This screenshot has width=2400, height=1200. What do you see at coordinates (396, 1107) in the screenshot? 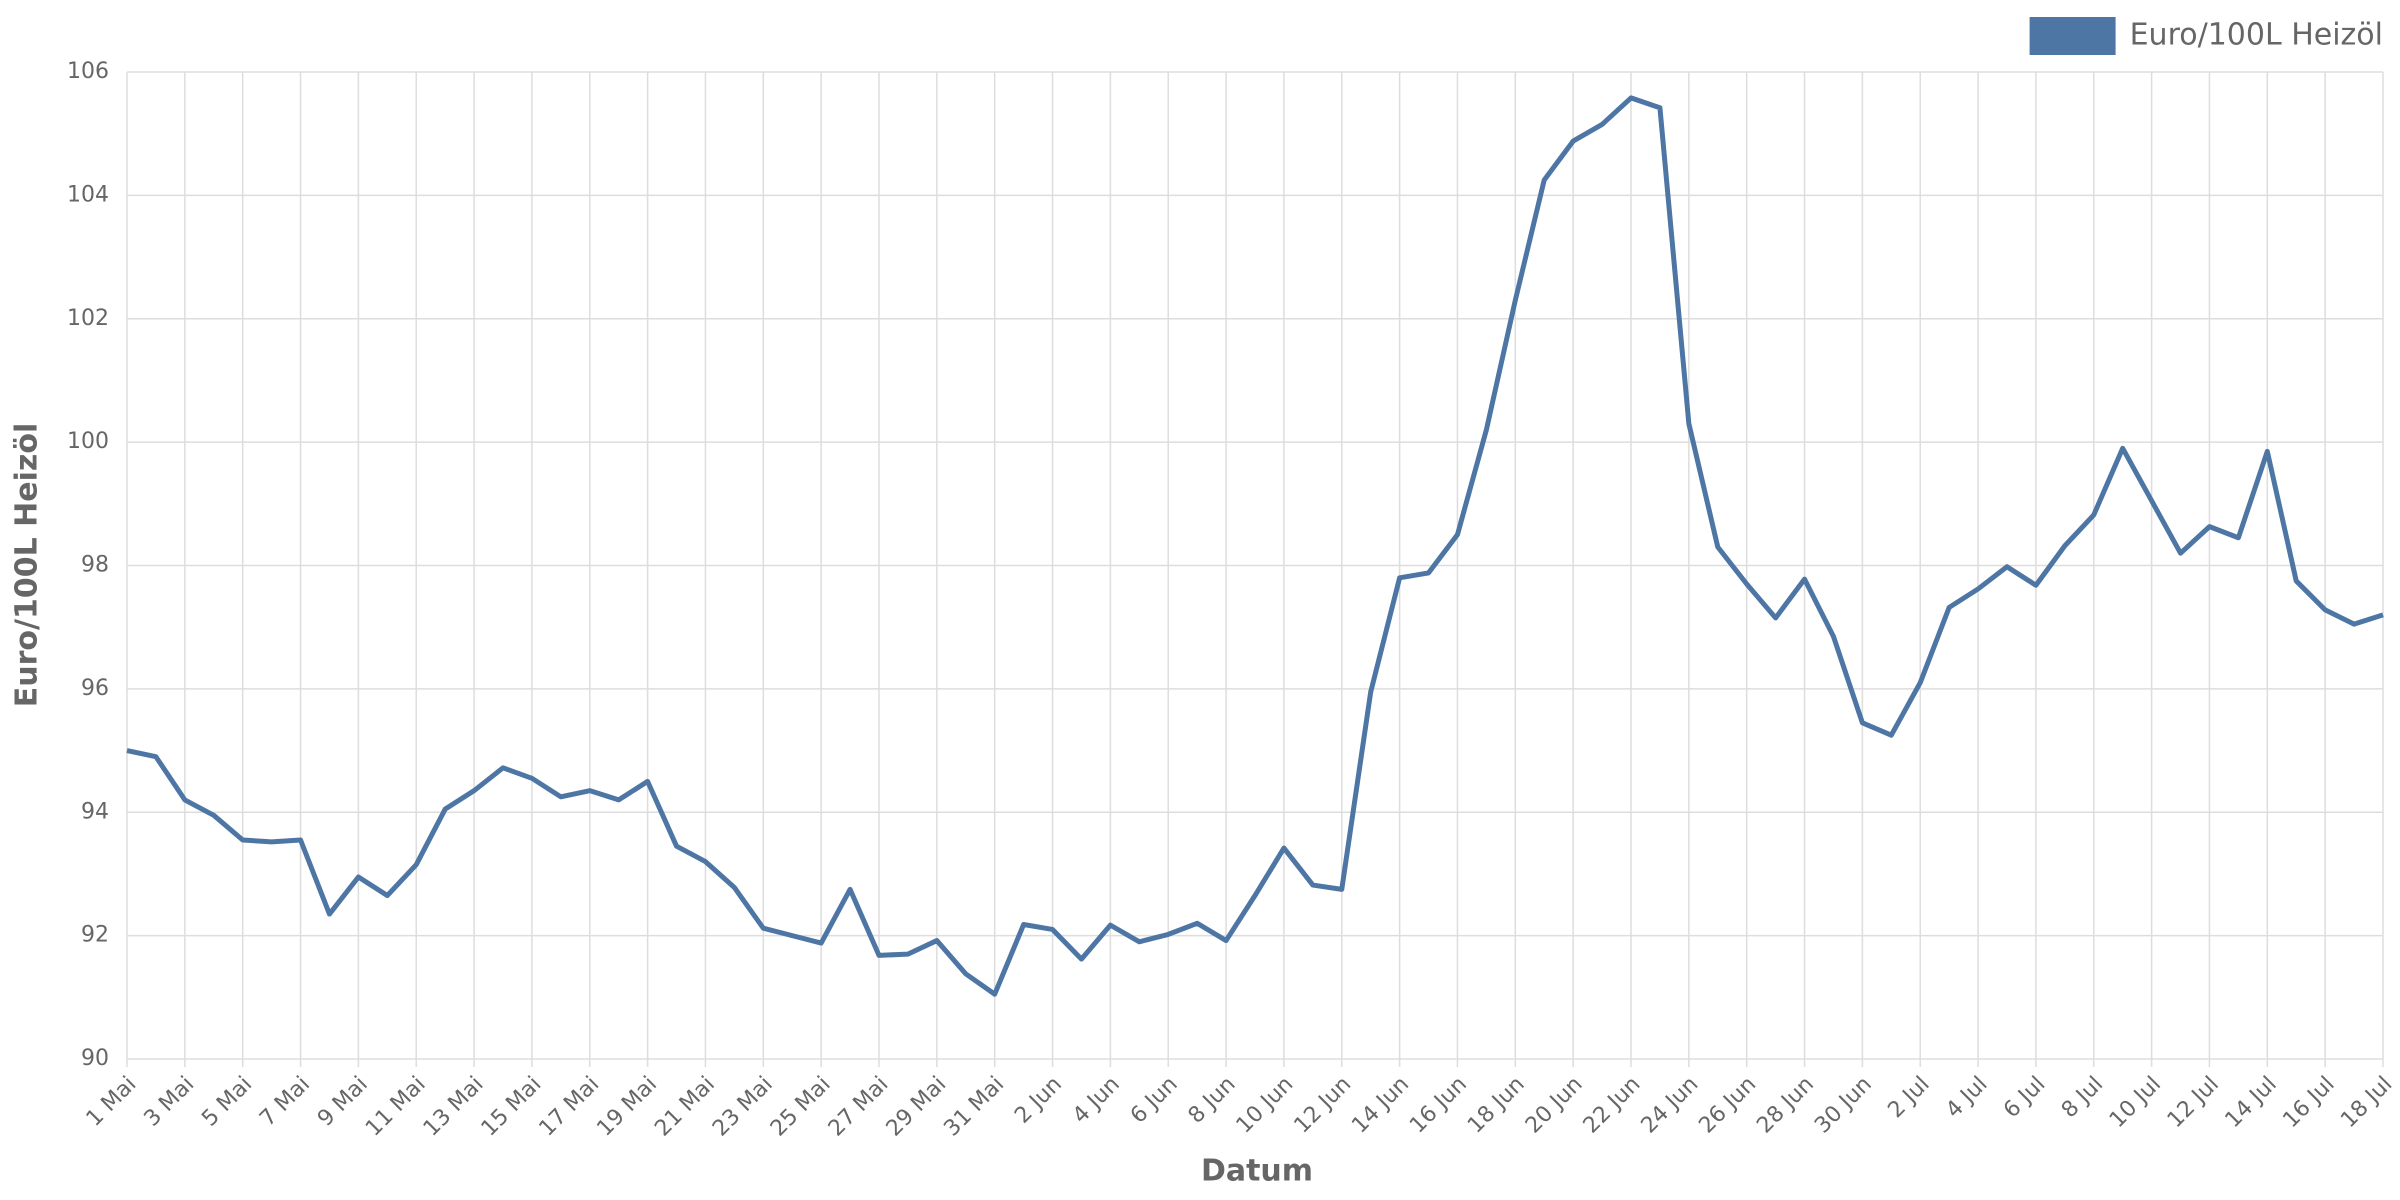
I see `x-tick-label: 11 Mai` at bounding box center [396, 1107].